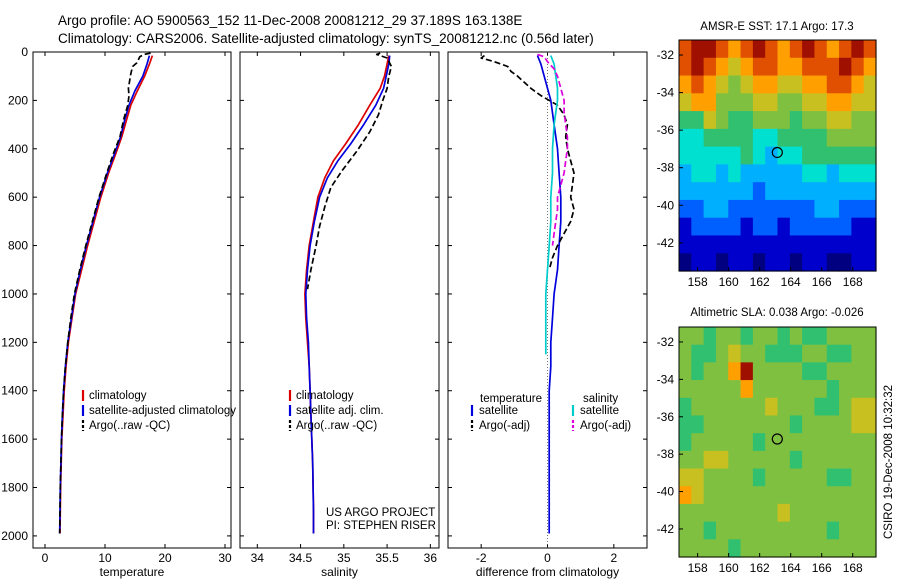 Image resolution: width=900 pixels, height=580 pixels. What do you see at coordinates (258, 558) in the screenshot?
I see `x-tick-label: 34` at bounding box center [258, 558].